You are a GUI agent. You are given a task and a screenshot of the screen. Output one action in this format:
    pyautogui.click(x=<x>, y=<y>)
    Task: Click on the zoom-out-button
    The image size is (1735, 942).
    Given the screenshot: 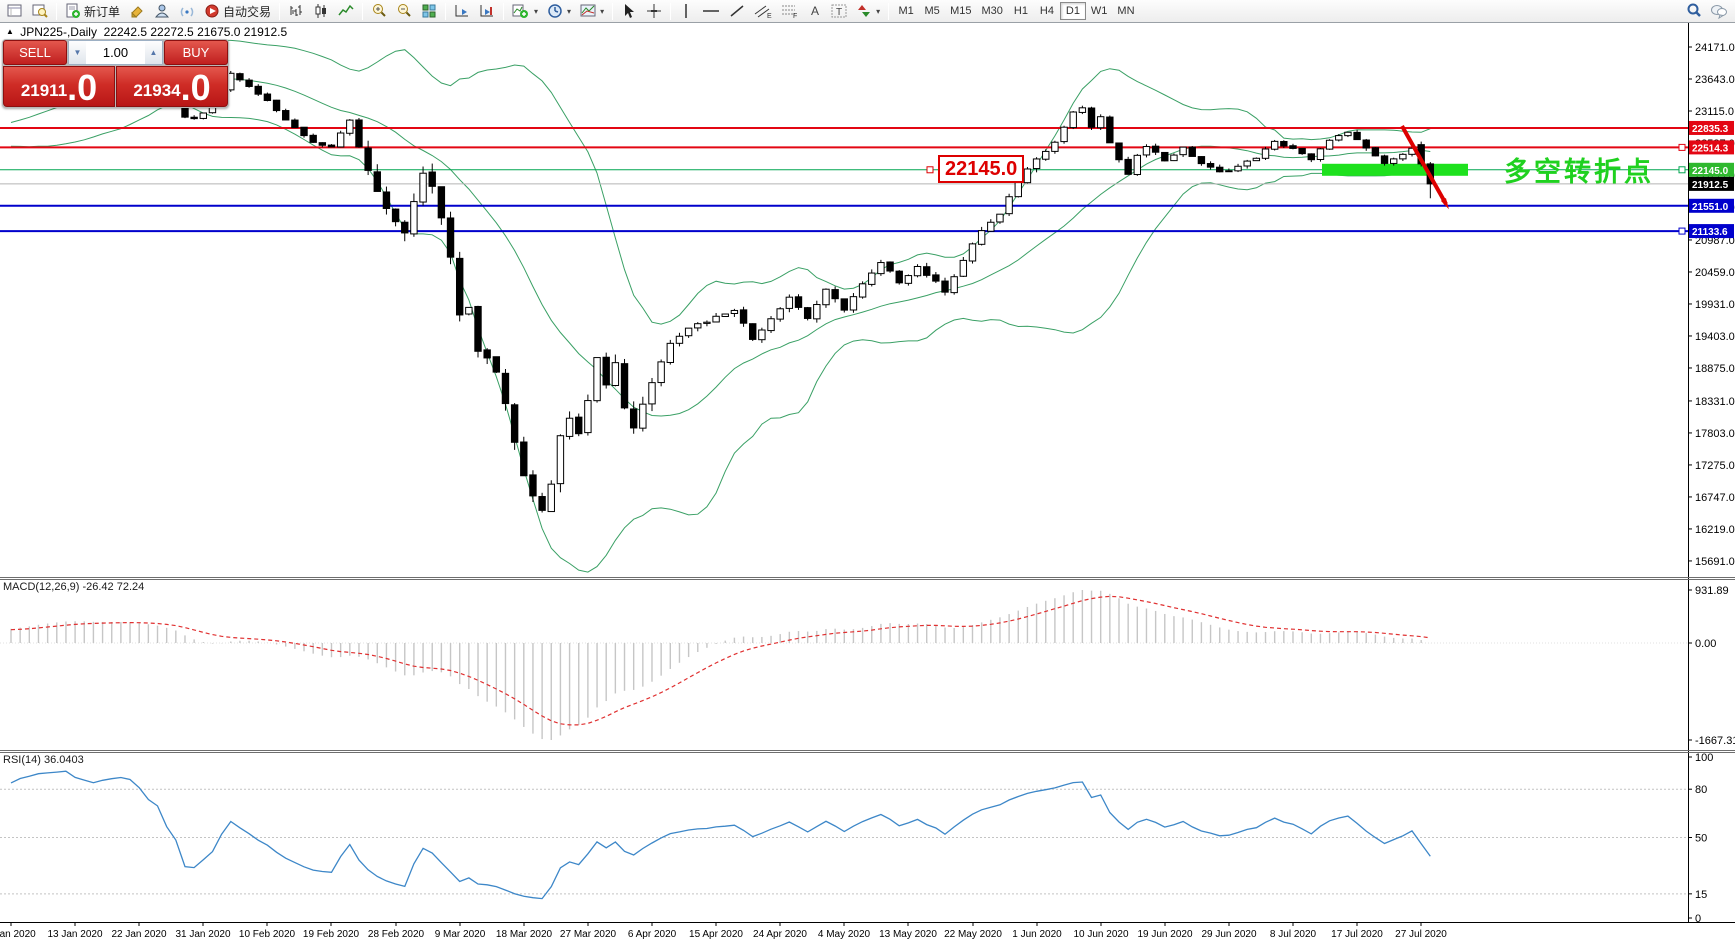 What is the action you would take?
    pyautogui.click(x=404, y=11)
    